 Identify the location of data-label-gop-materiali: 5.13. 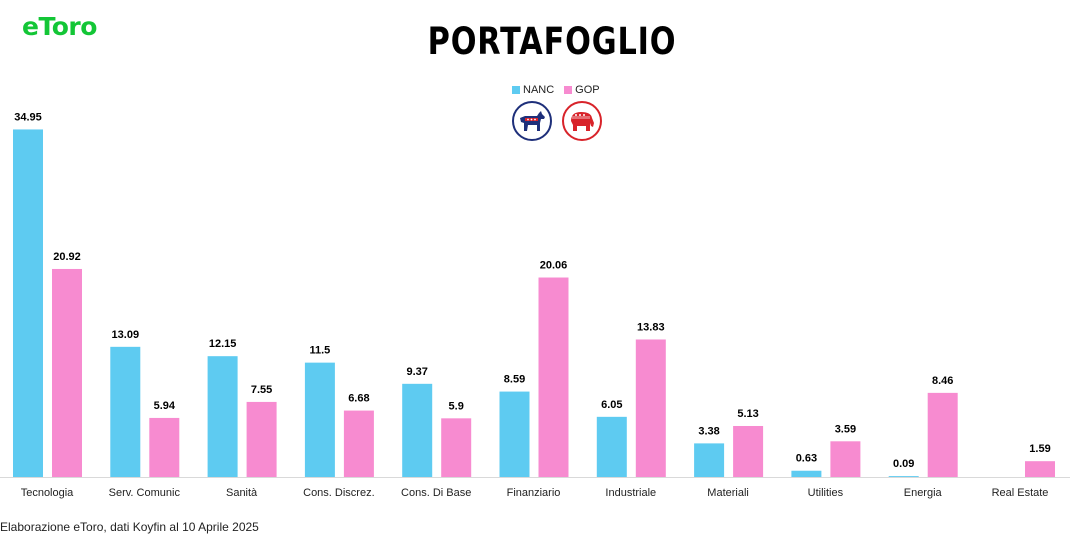
(747, 414).